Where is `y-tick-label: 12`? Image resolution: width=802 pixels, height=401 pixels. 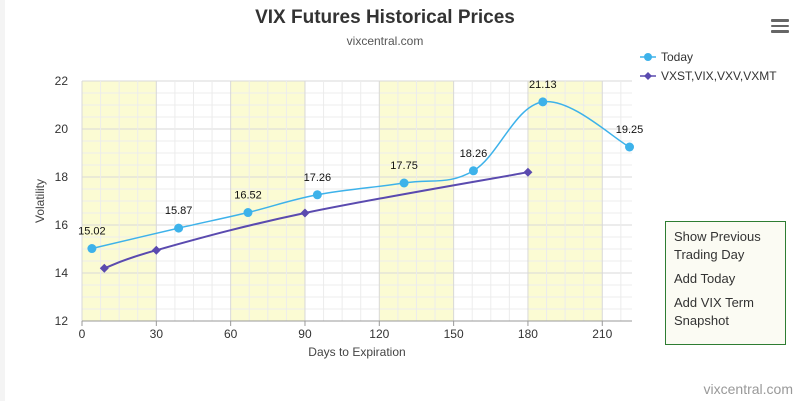 y-tick-label: 12 is located at coordinates (62, 321).